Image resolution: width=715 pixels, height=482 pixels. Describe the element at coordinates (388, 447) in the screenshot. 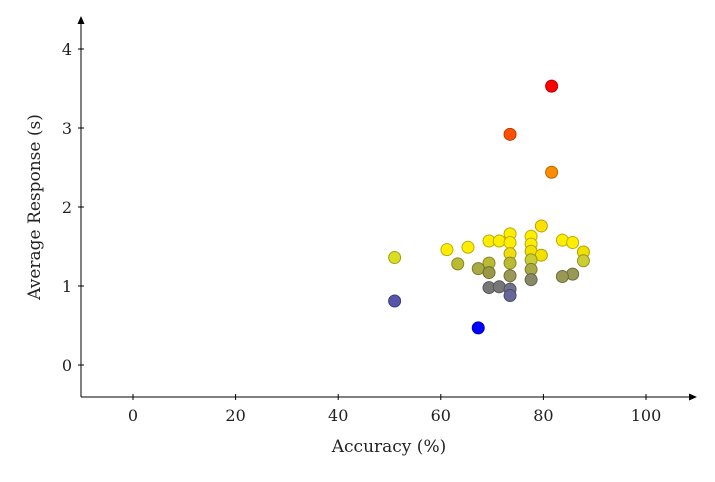

I see `x-axis-title: Accuracy (%)` at that location.